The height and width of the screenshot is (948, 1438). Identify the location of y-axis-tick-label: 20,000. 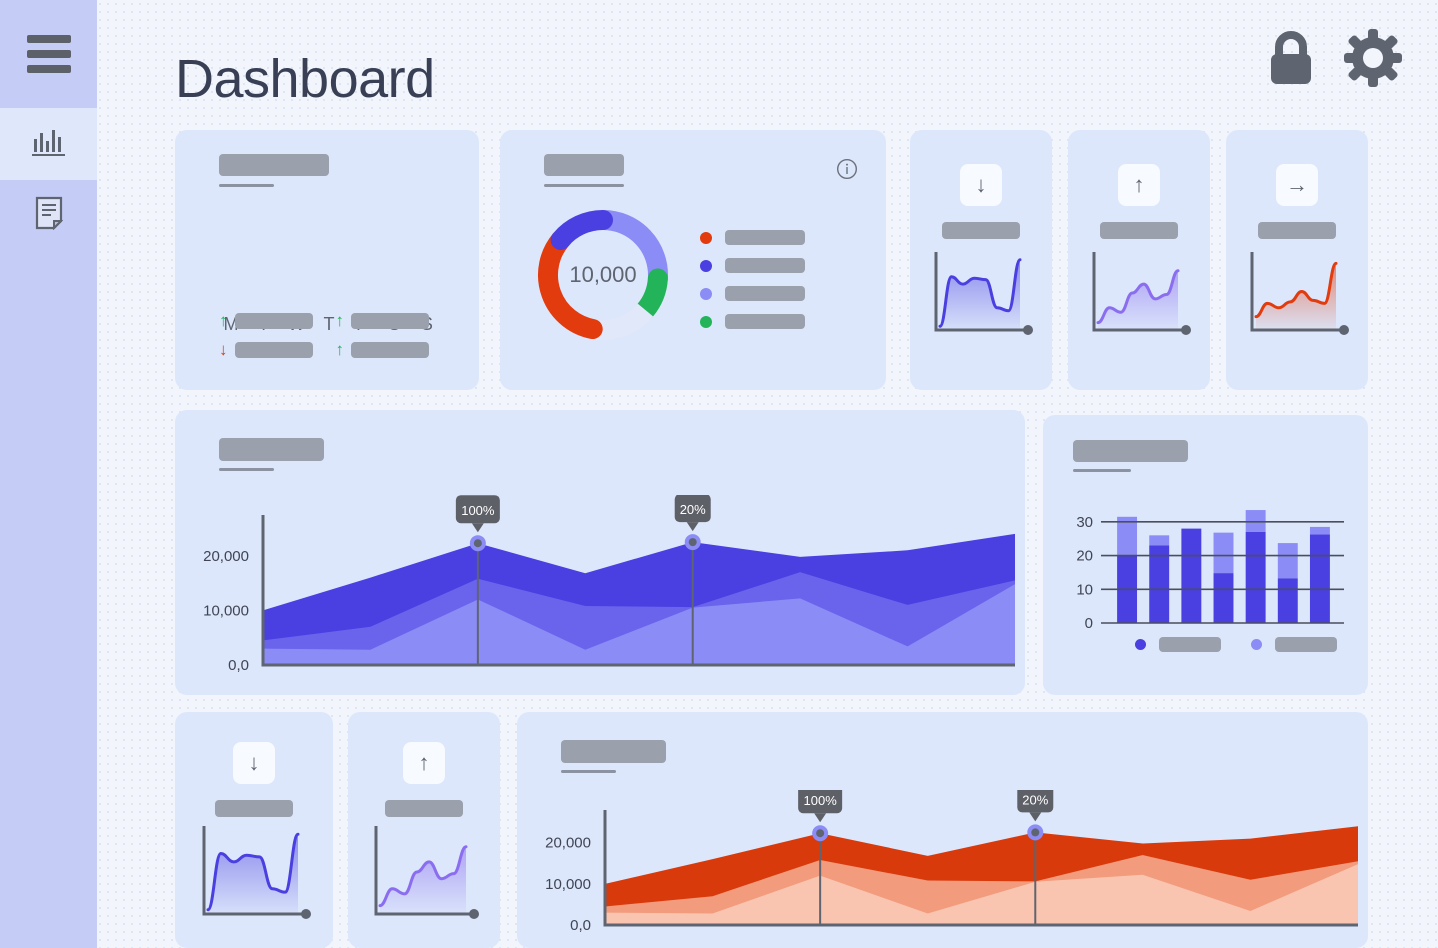
(226, 556).